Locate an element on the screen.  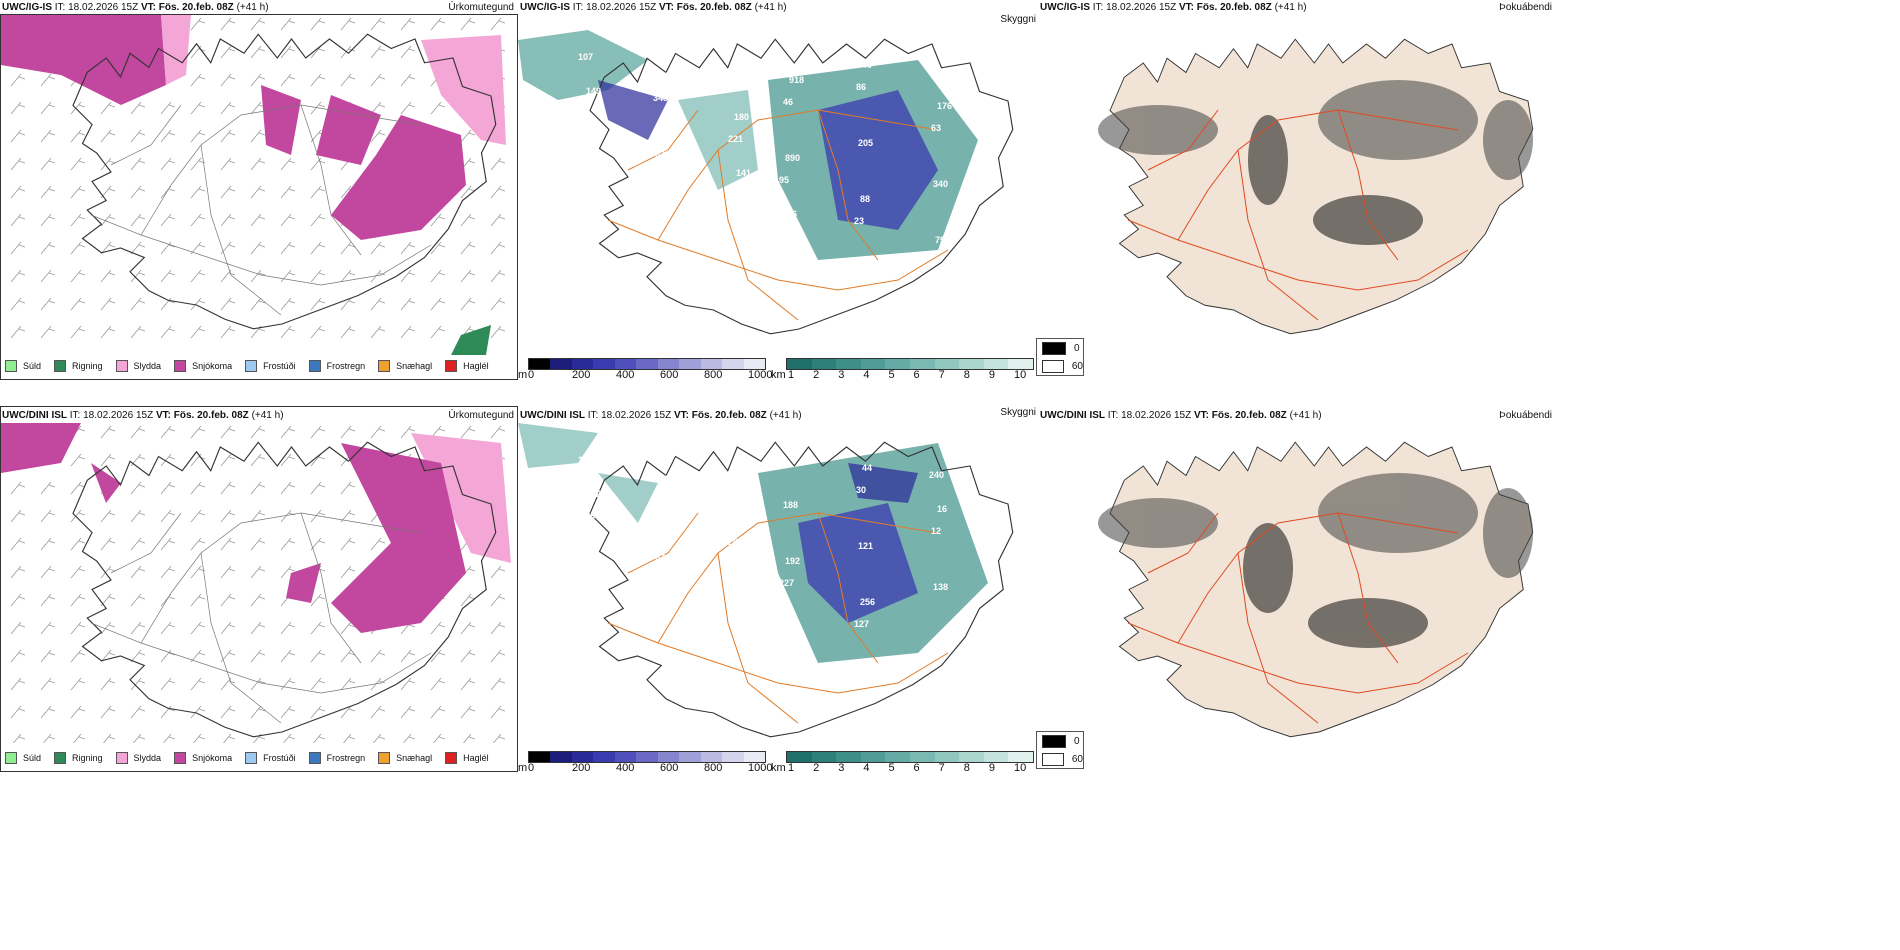
cloudbase-label: 46 is located at coordinates (788, 102).